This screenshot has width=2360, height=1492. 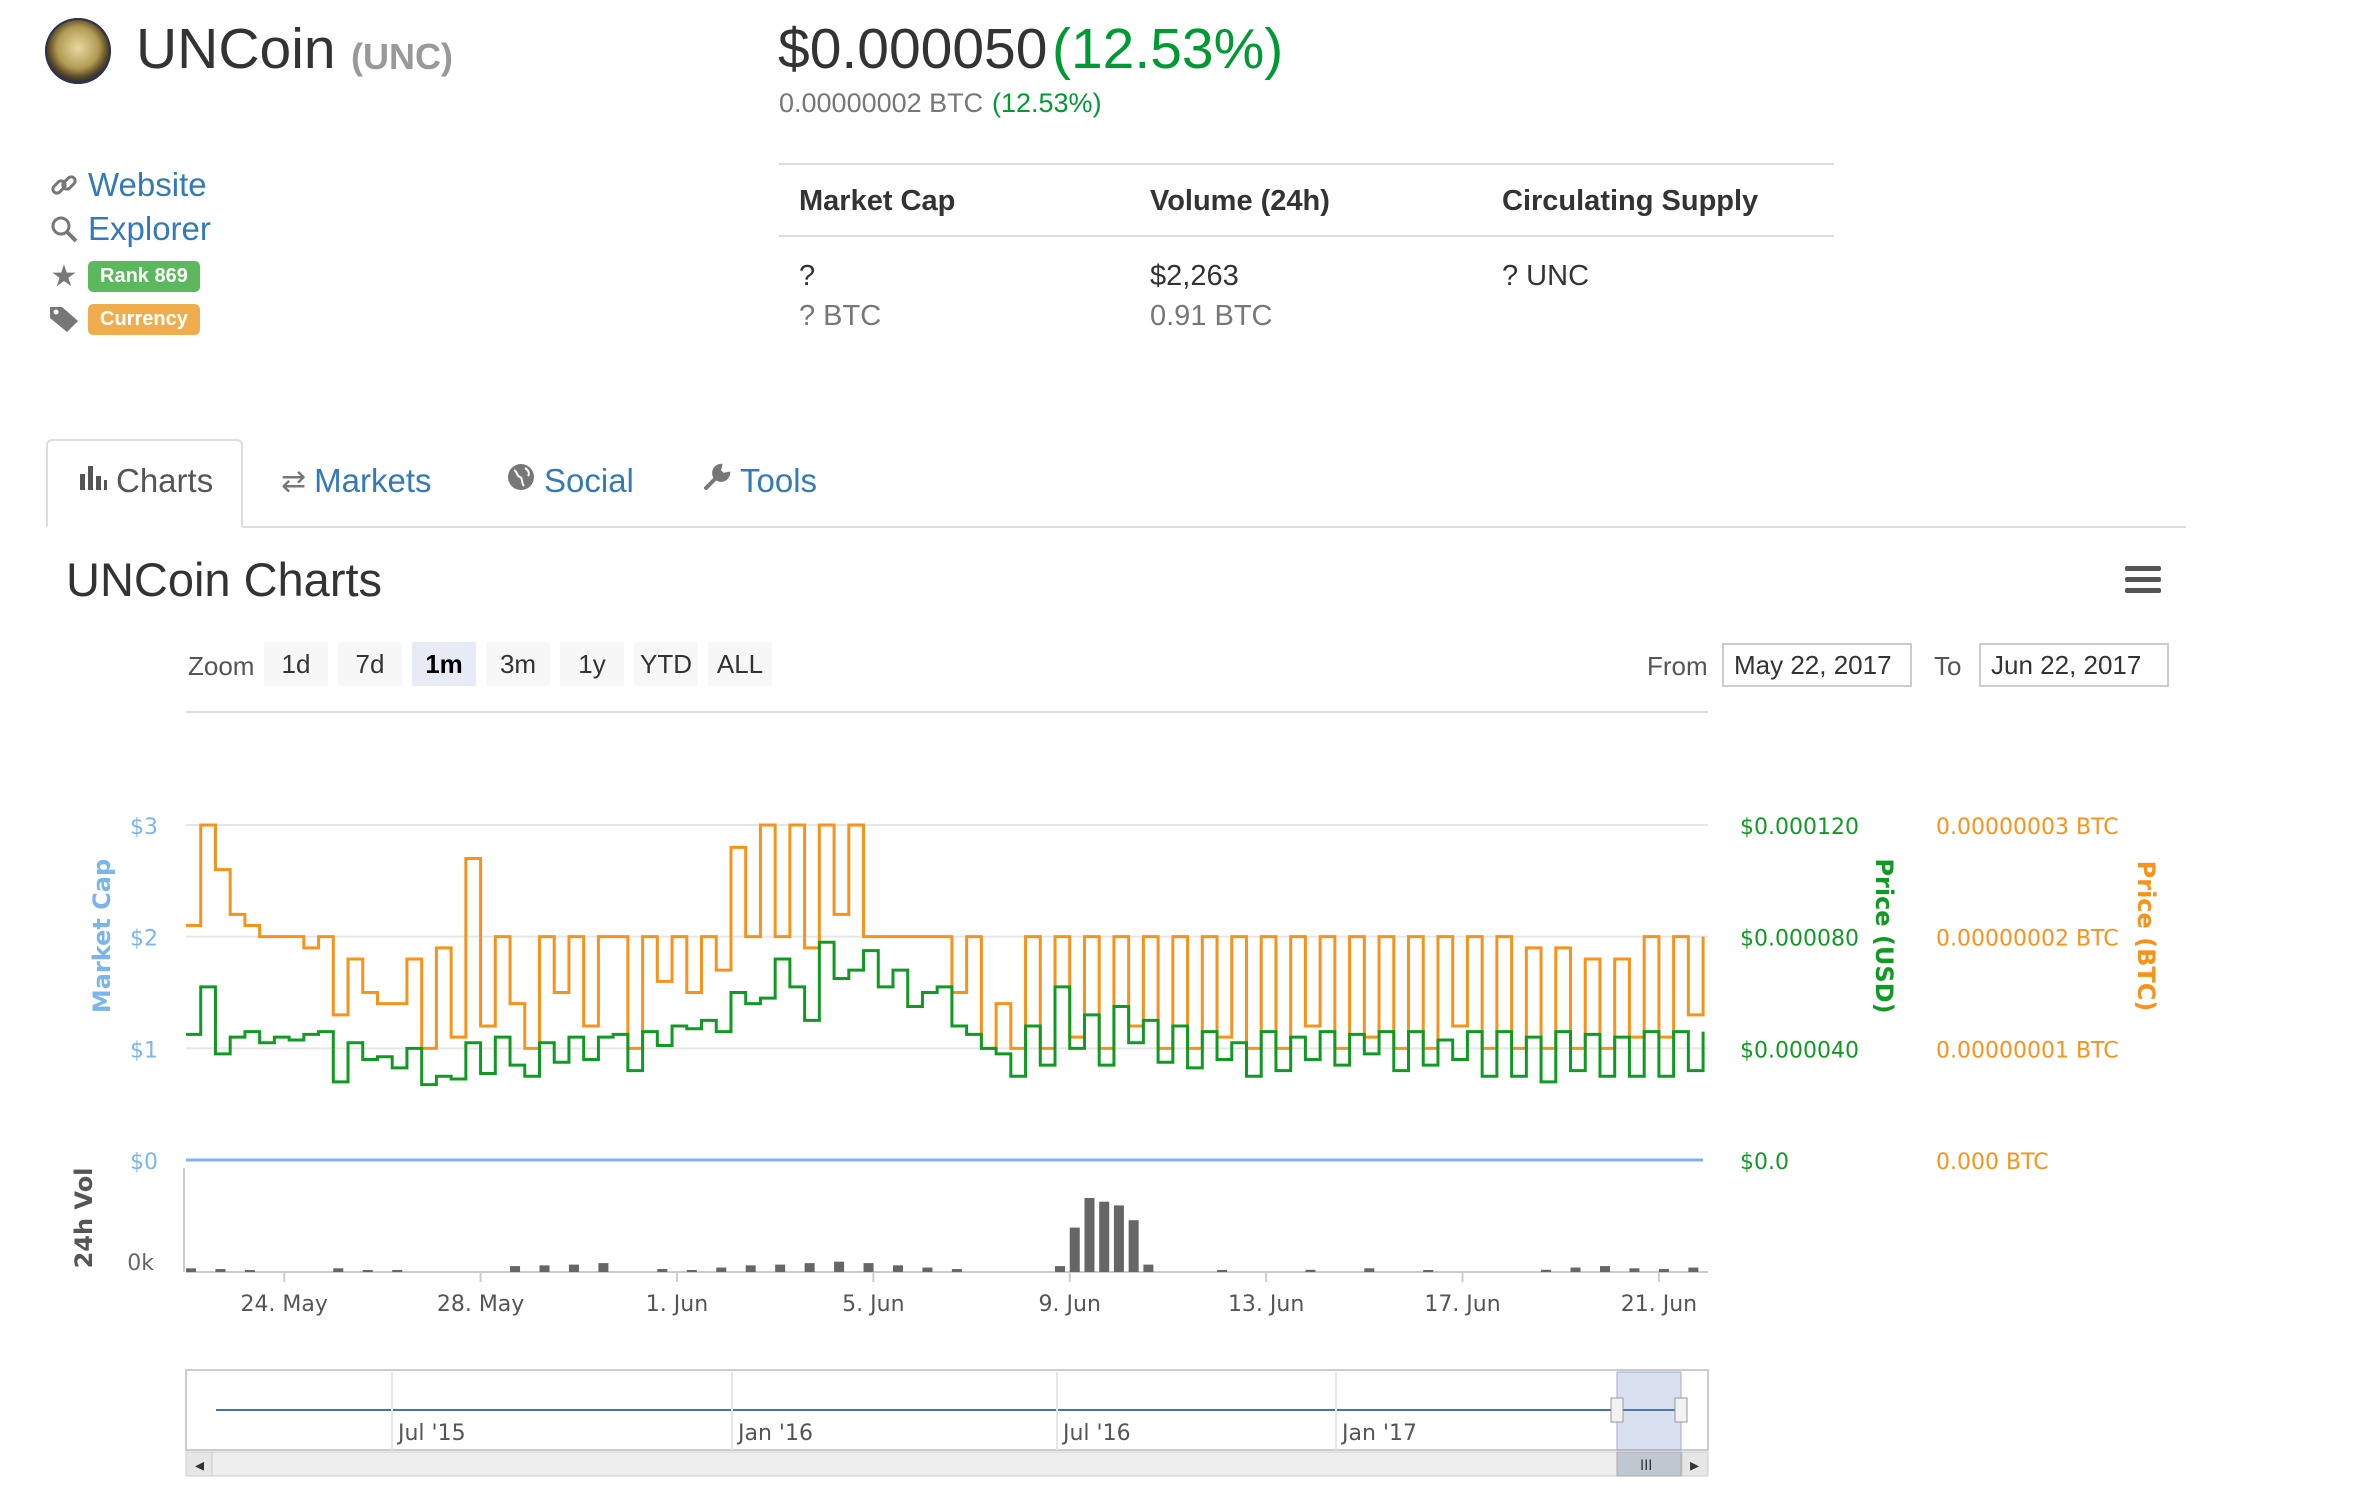 What do you see at coordinates (945, 1013) in the screenshot?
I see `usd-price-line` at bounding box center [945, 1013].